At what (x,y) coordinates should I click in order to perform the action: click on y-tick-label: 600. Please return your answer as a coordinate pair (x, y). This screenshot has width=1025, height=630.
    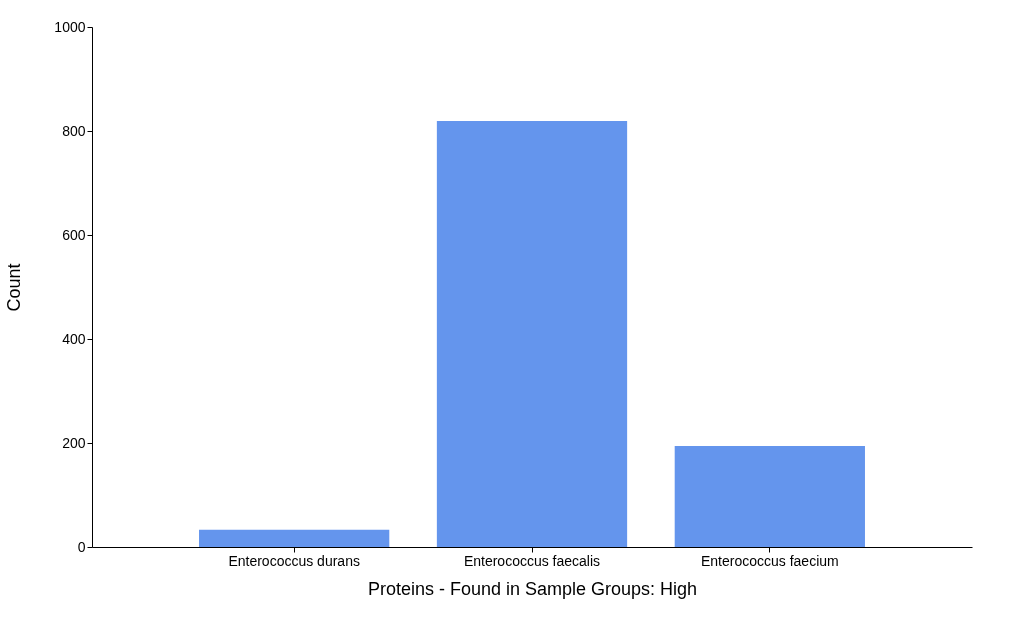
    Looking at the image, I should click on (74, 234).